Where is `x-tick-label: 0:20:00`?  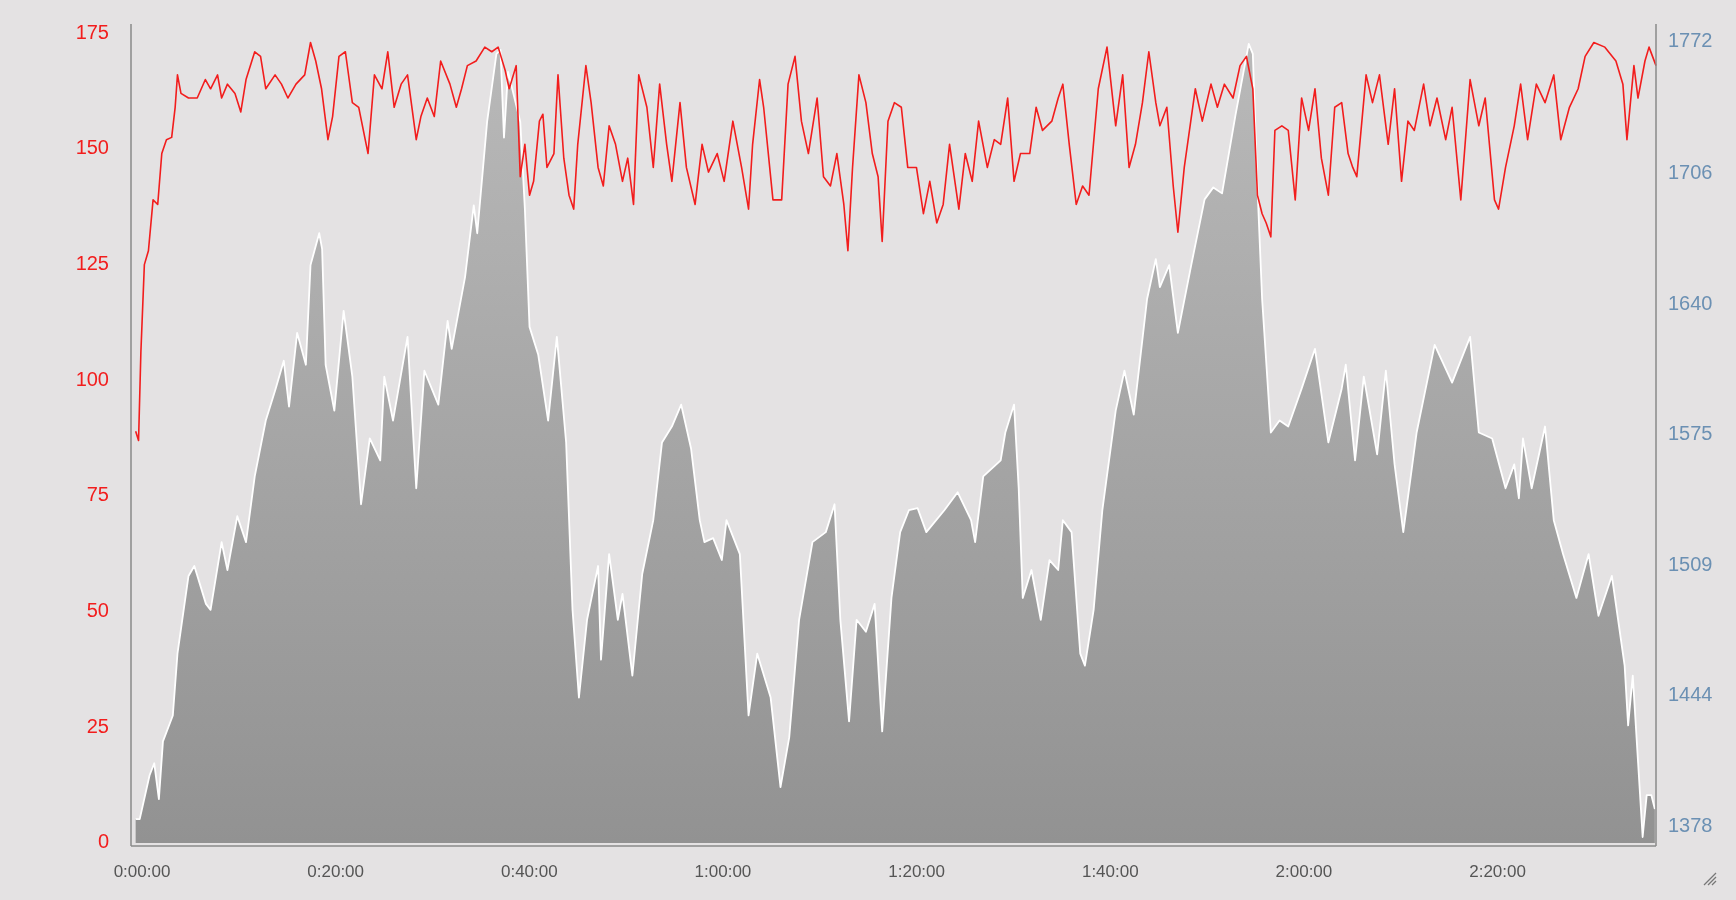 x-tick-label: 0:20:00 is located at coordinates (336, 872).